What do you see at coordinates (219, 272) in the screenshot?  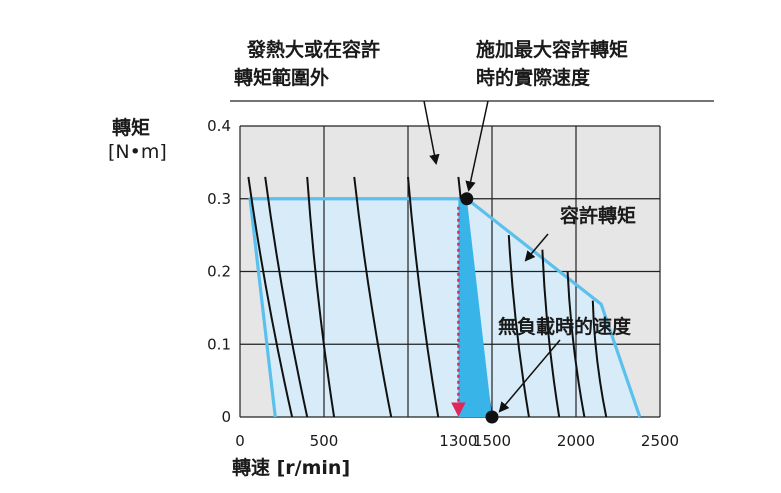 I see `y-tick-label-2: 0.2` at bounding box center [219, 272].